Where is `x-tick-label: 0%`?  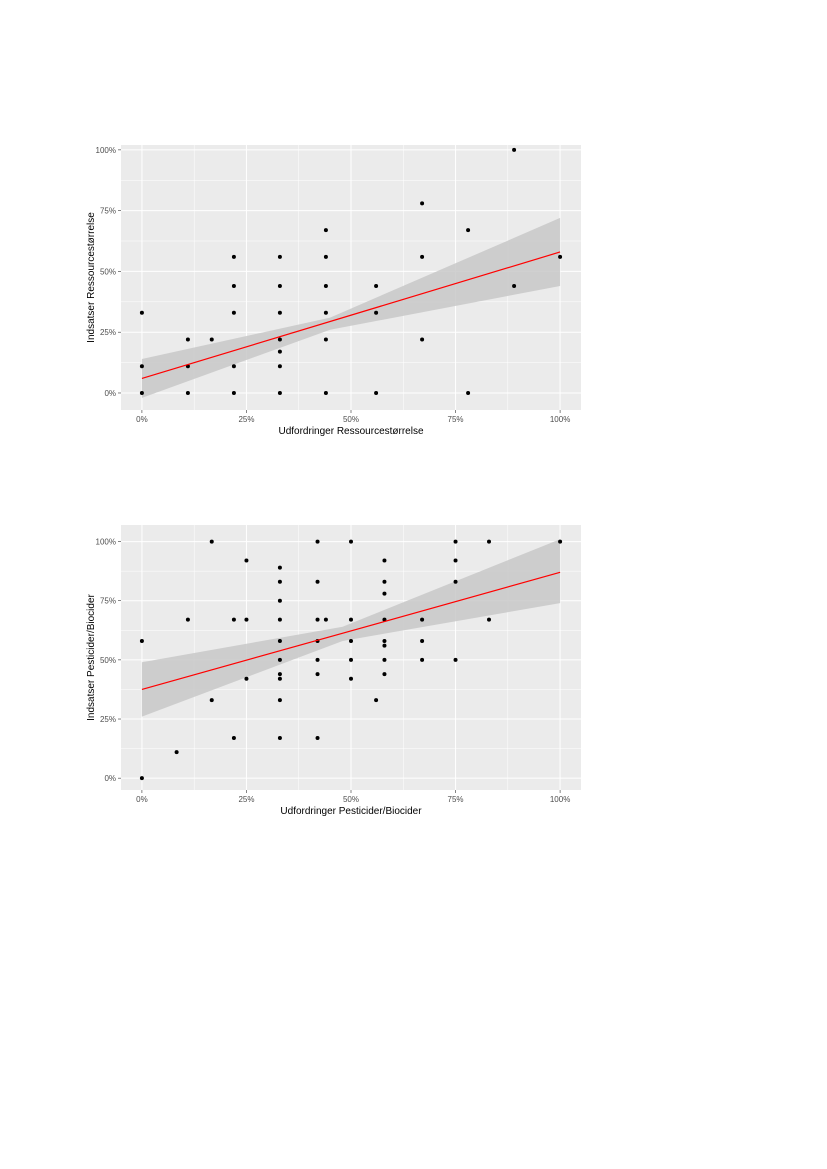 x-tick-label: 0% is located at coordinates (142, 799).